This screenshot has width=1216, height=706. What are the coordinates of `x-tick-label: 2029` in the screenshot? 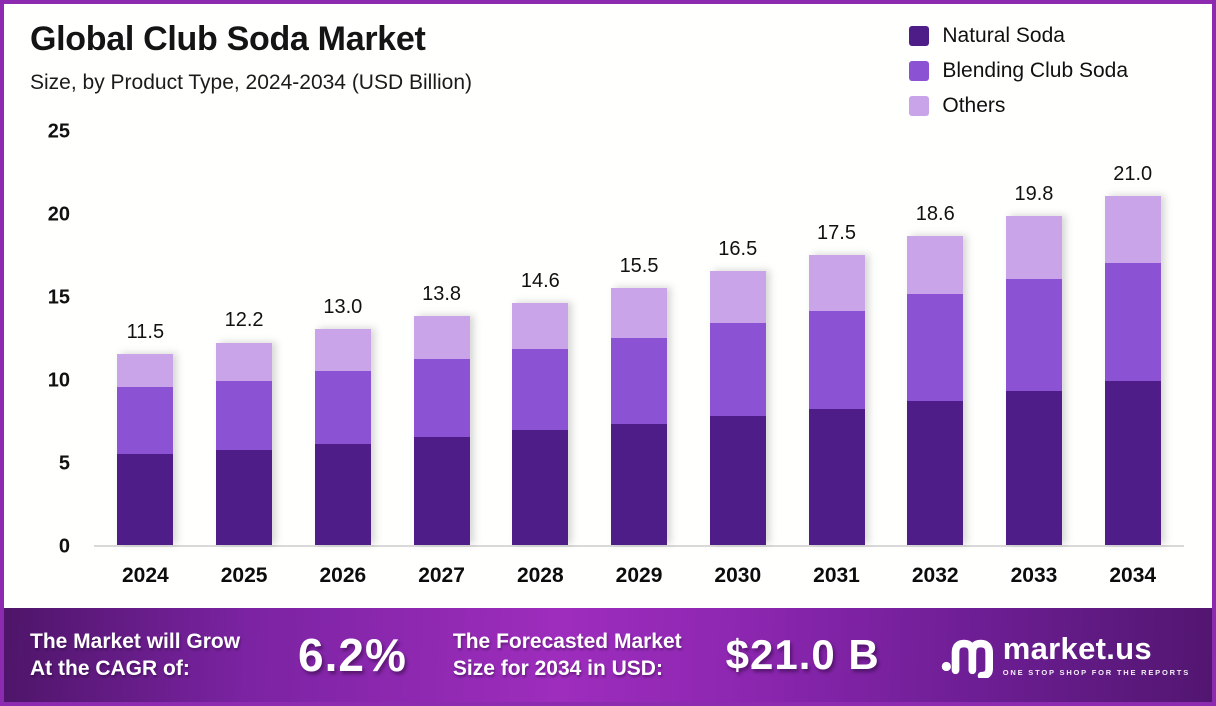 It's located at (639, 575).